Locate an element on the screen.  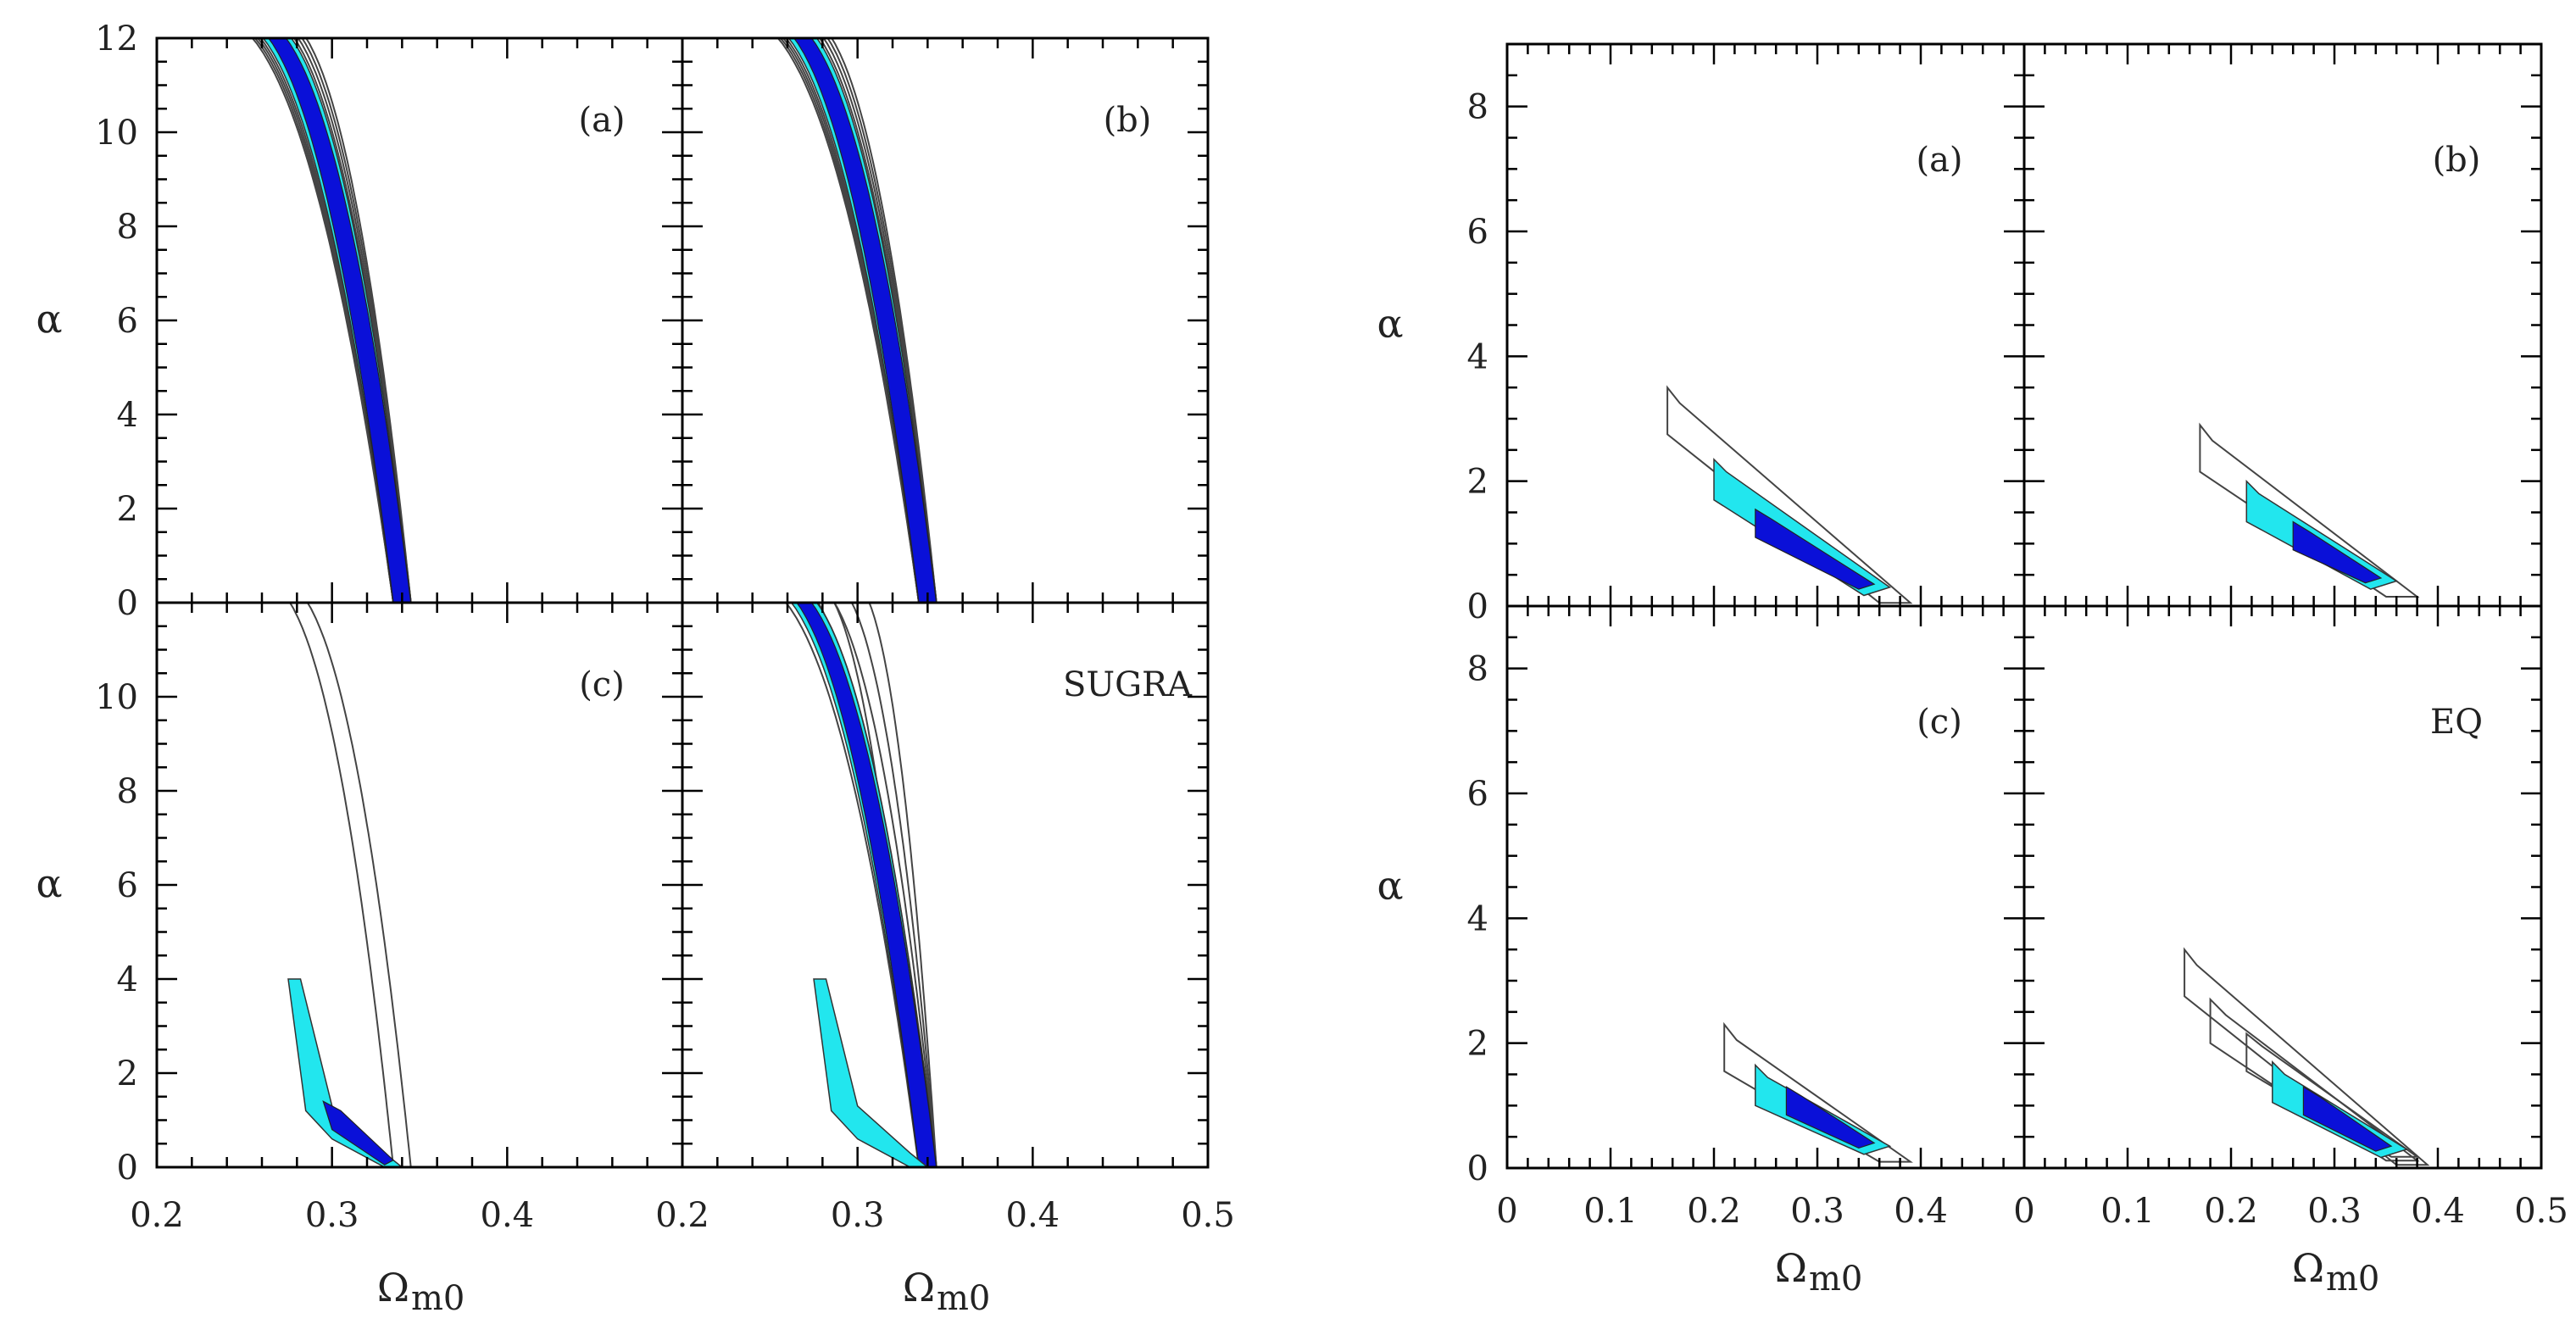
x-tick-label: 0.1 is located at coordinates (1610, 1211).